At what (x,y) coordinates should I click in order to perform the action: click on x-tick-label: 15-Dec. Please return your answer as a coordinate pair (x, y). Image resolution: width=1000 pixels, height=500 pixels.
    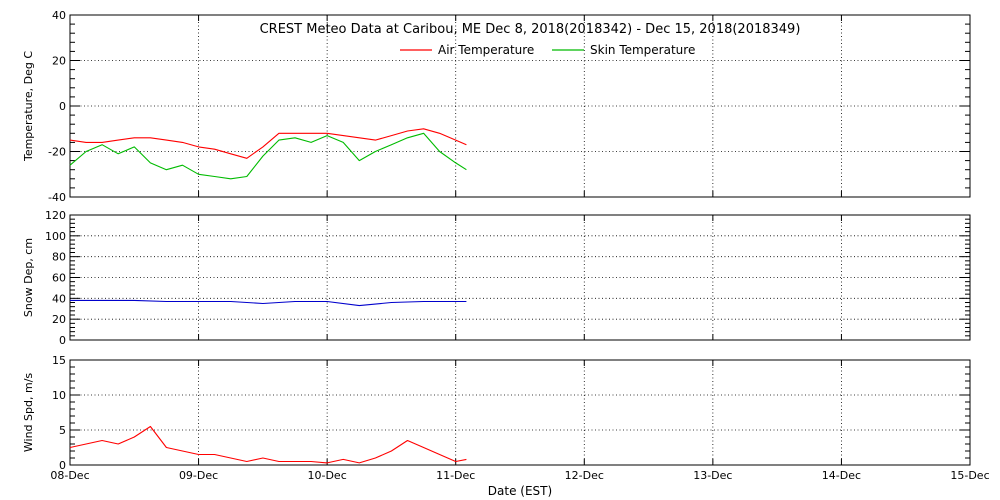
    Looking at the image, I should click on (969, 475).